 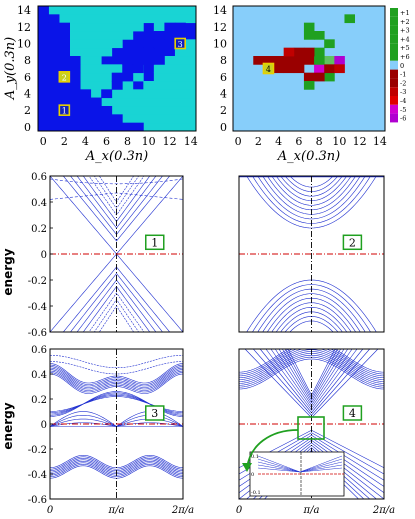 I want to click on energy-tick-label: 0.4, so click(x=39, y=375).